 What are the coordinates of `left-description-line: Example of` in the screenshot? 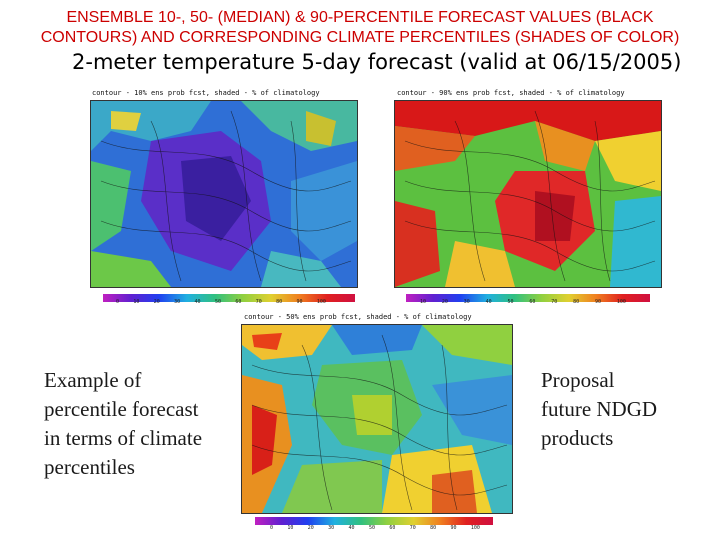 It's located at (93, 380).